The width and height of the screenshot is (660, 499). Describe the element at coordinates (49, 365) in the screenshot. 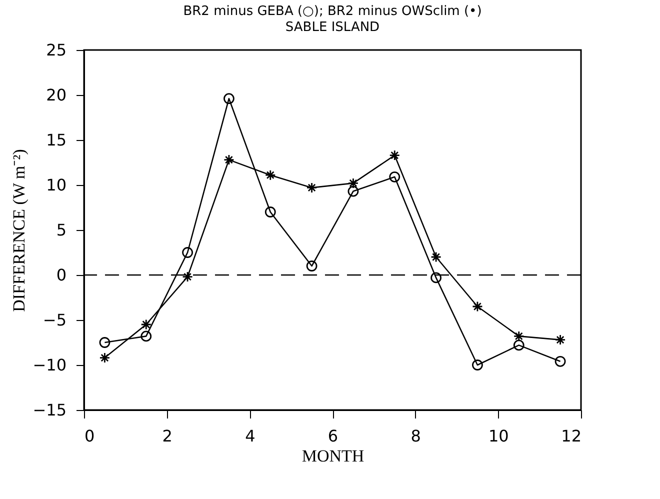

I see `y-tick-label: −10` at that location.